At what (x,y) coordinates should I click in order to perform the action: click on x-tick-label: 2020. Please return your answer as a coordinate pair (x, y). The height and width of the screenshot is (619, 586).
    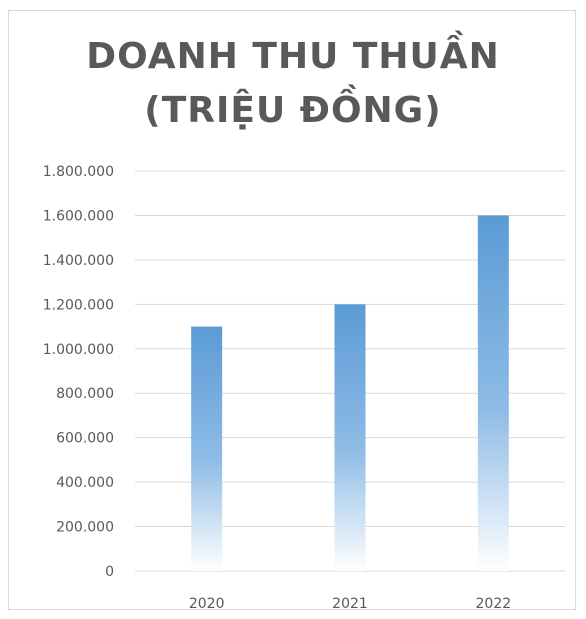
    Looking at the image, I should click on (207, 604).